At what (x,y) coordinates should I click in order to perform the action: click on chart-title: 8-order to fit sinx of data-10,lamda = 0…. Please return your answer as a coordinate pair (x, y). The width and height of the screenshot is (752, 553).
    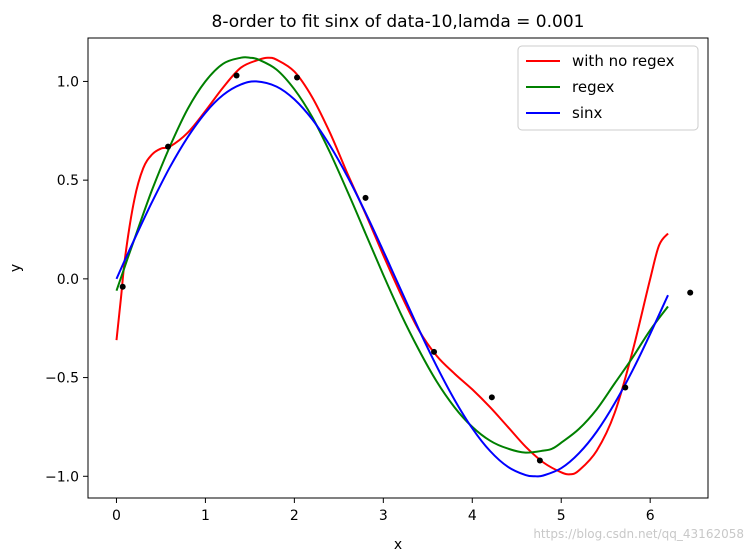
    Looking at the image, I should click on (398, 22).